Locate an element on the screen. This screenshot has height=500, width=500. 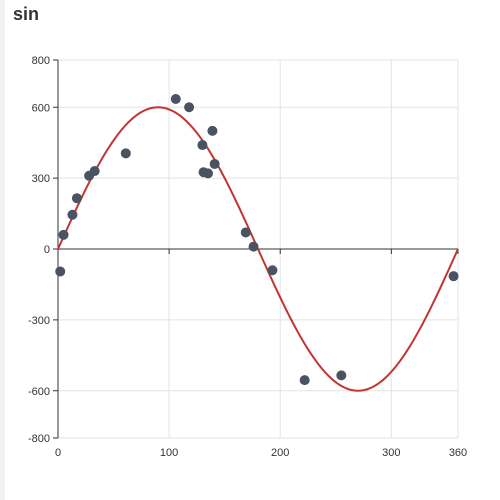
y-tick-label: 300 is located at coordinates (41, 179).